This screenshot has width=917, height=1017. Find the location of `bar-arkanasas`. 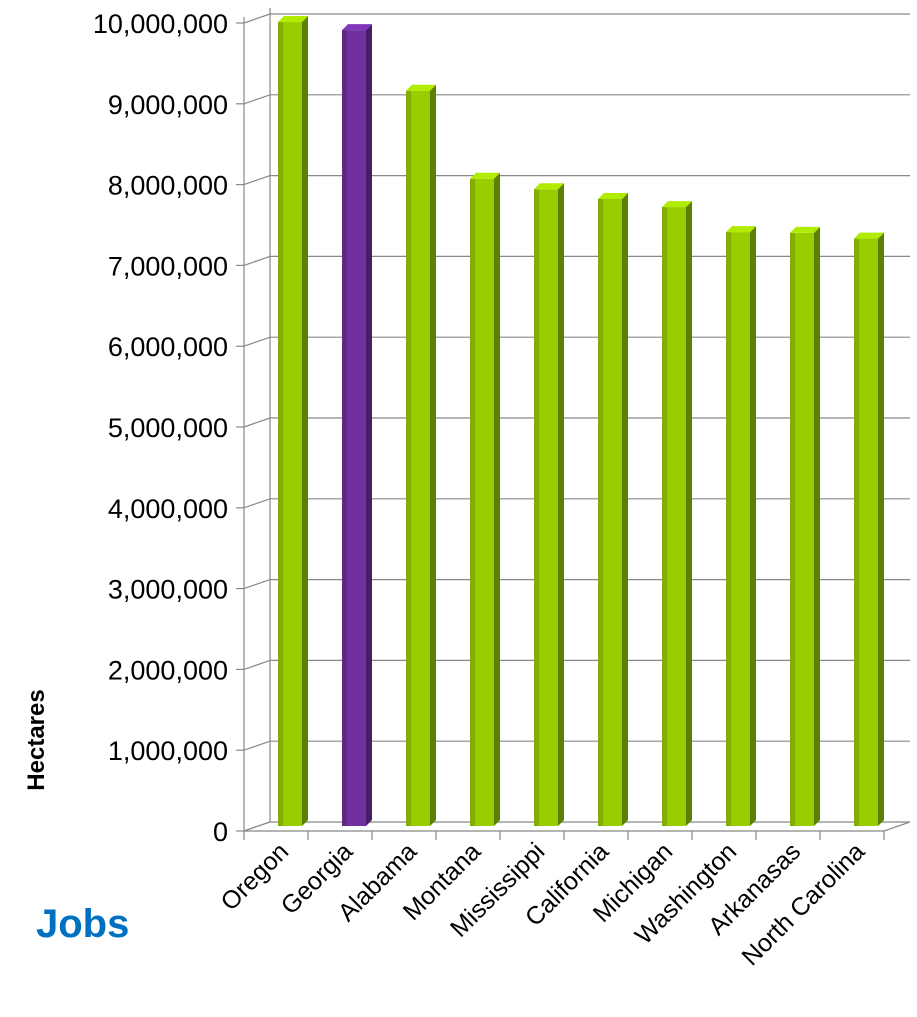

bar-arkanasas is located at coordinates (805, 526).